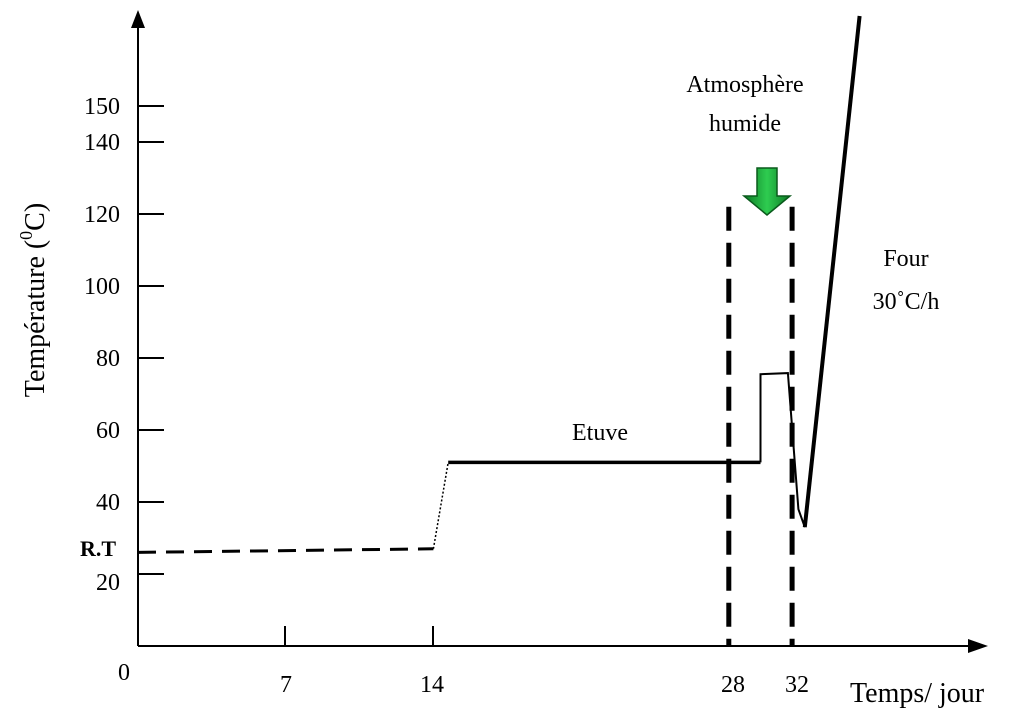  What do you see at coordinates (108, 503) in the screenshot?
I see `y-tick-label-40: 40` at bounding box center [108, 503].